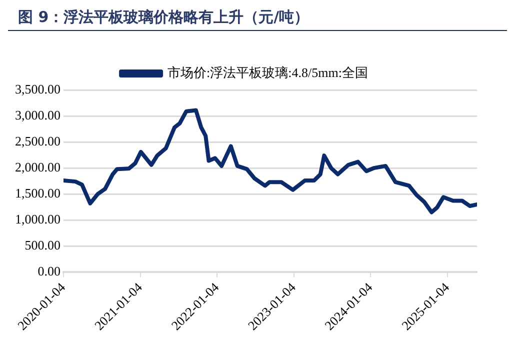 The height and width of the screenshot is (348, 515). I want to click on legend-label: 市场价:浮法平板玻璃:4.8/5mm:全国, so click(268, 72).